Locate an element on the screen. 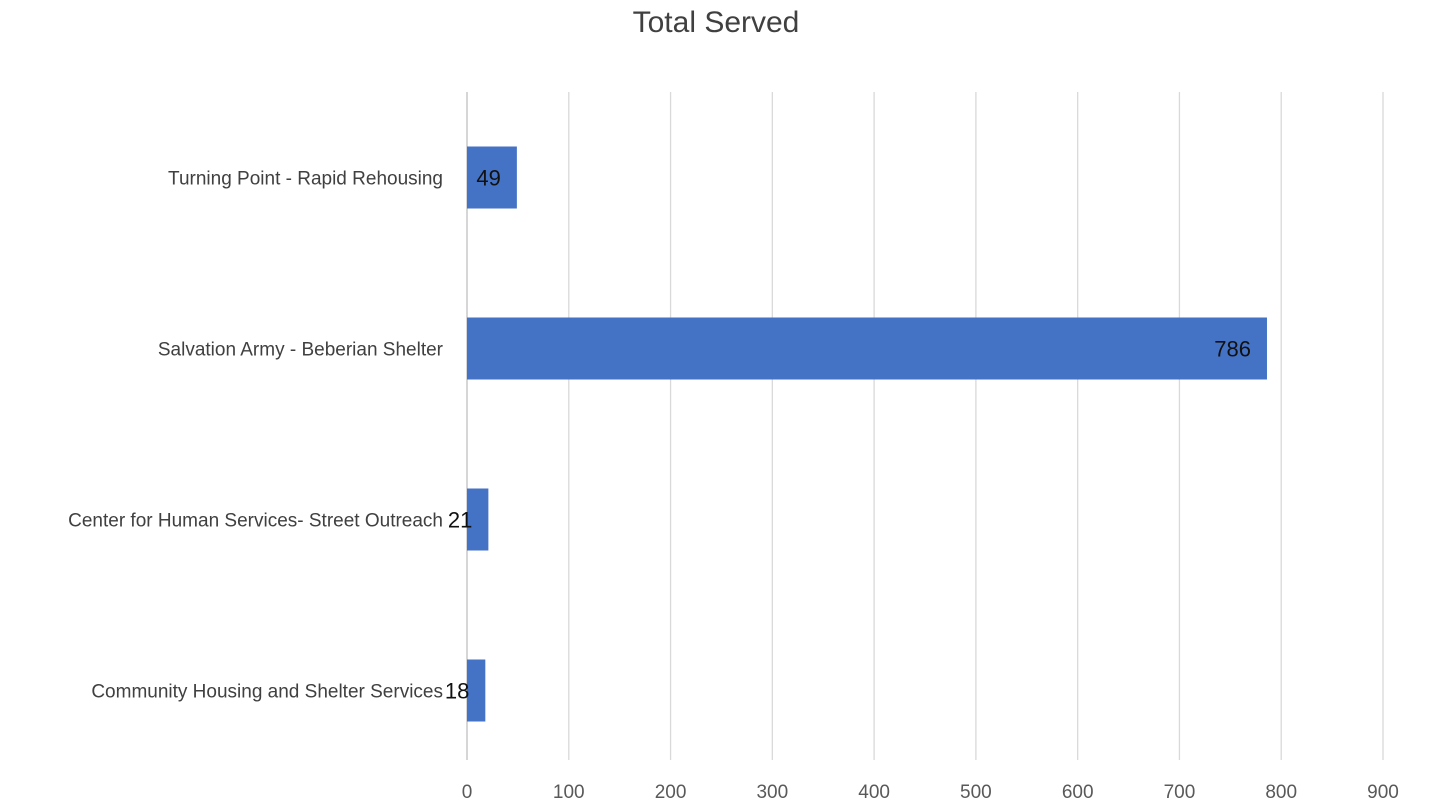 This screenshot has width=1432, height=808. data-label: 18 is located at coordinates (457, 691).